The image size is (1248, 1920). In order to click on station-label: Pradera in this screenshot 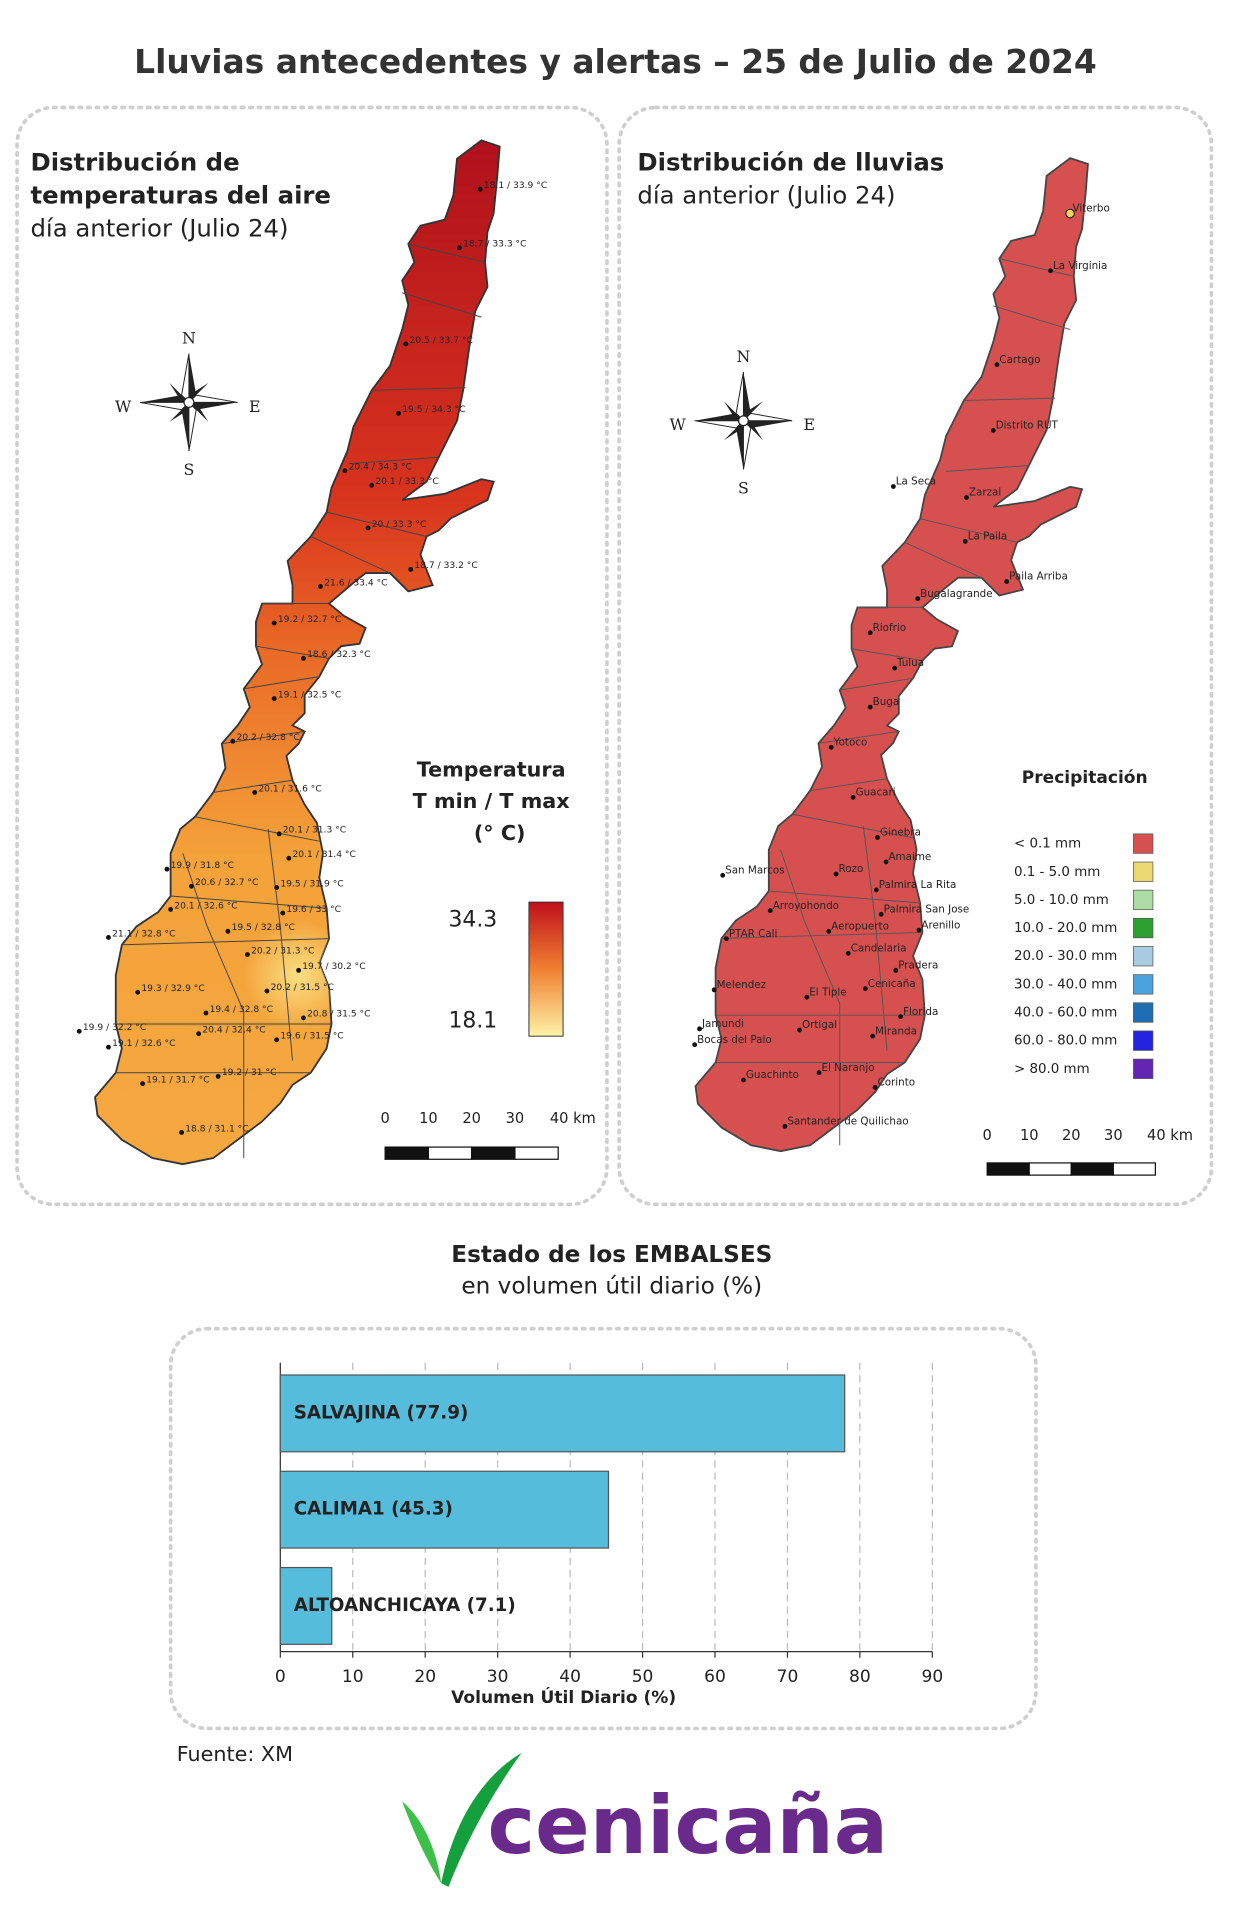, I will do `click(918, 965)`.